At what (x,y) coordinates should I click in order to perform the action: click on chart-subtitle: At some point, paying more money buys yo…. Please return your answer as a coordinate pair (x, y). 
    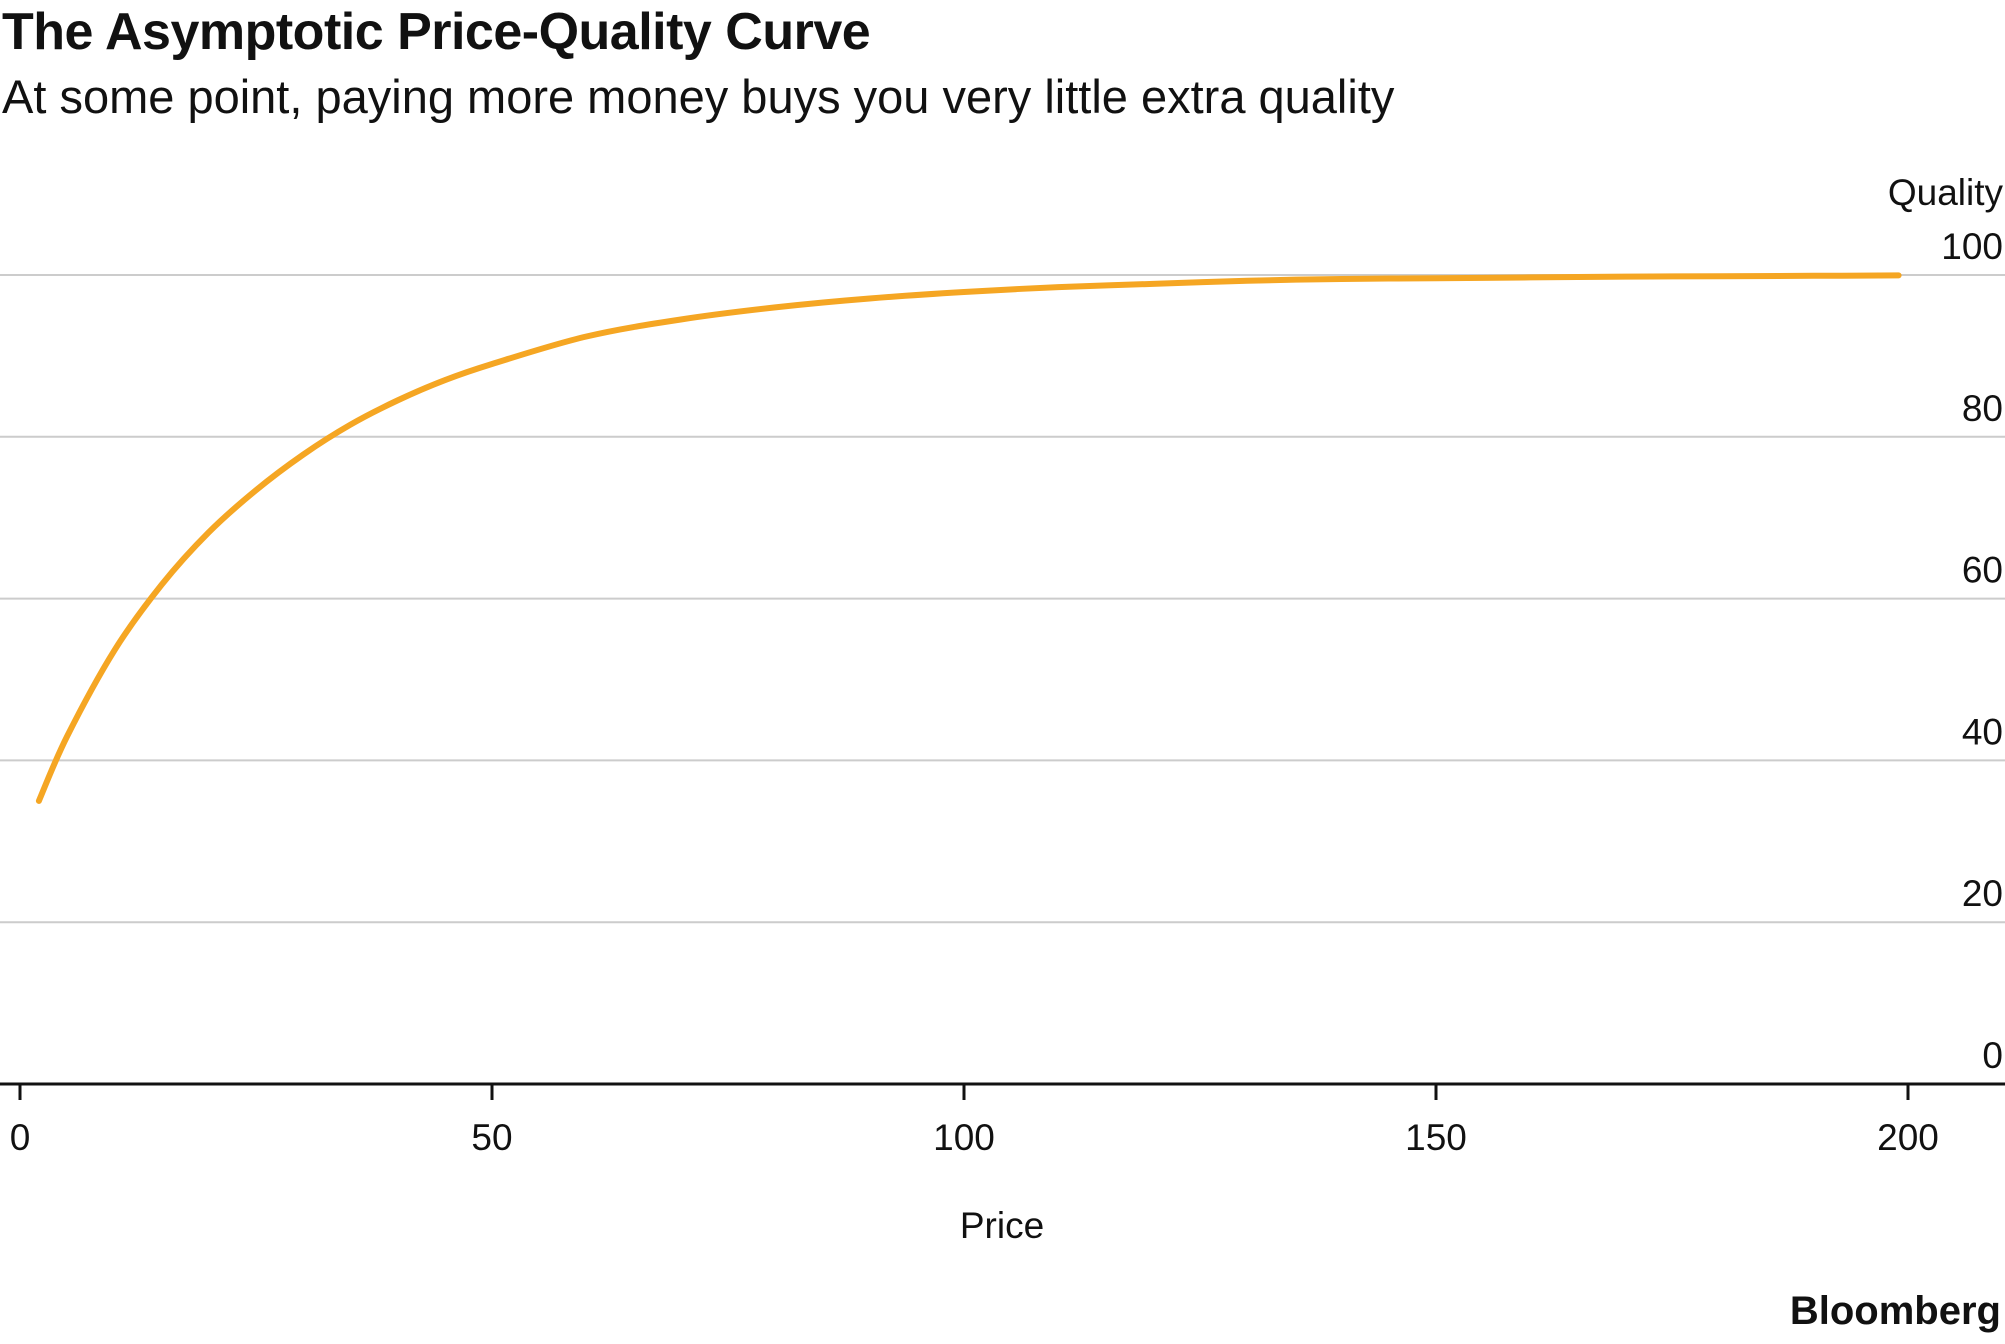
    Looking at the image, I should click on (698, 96).